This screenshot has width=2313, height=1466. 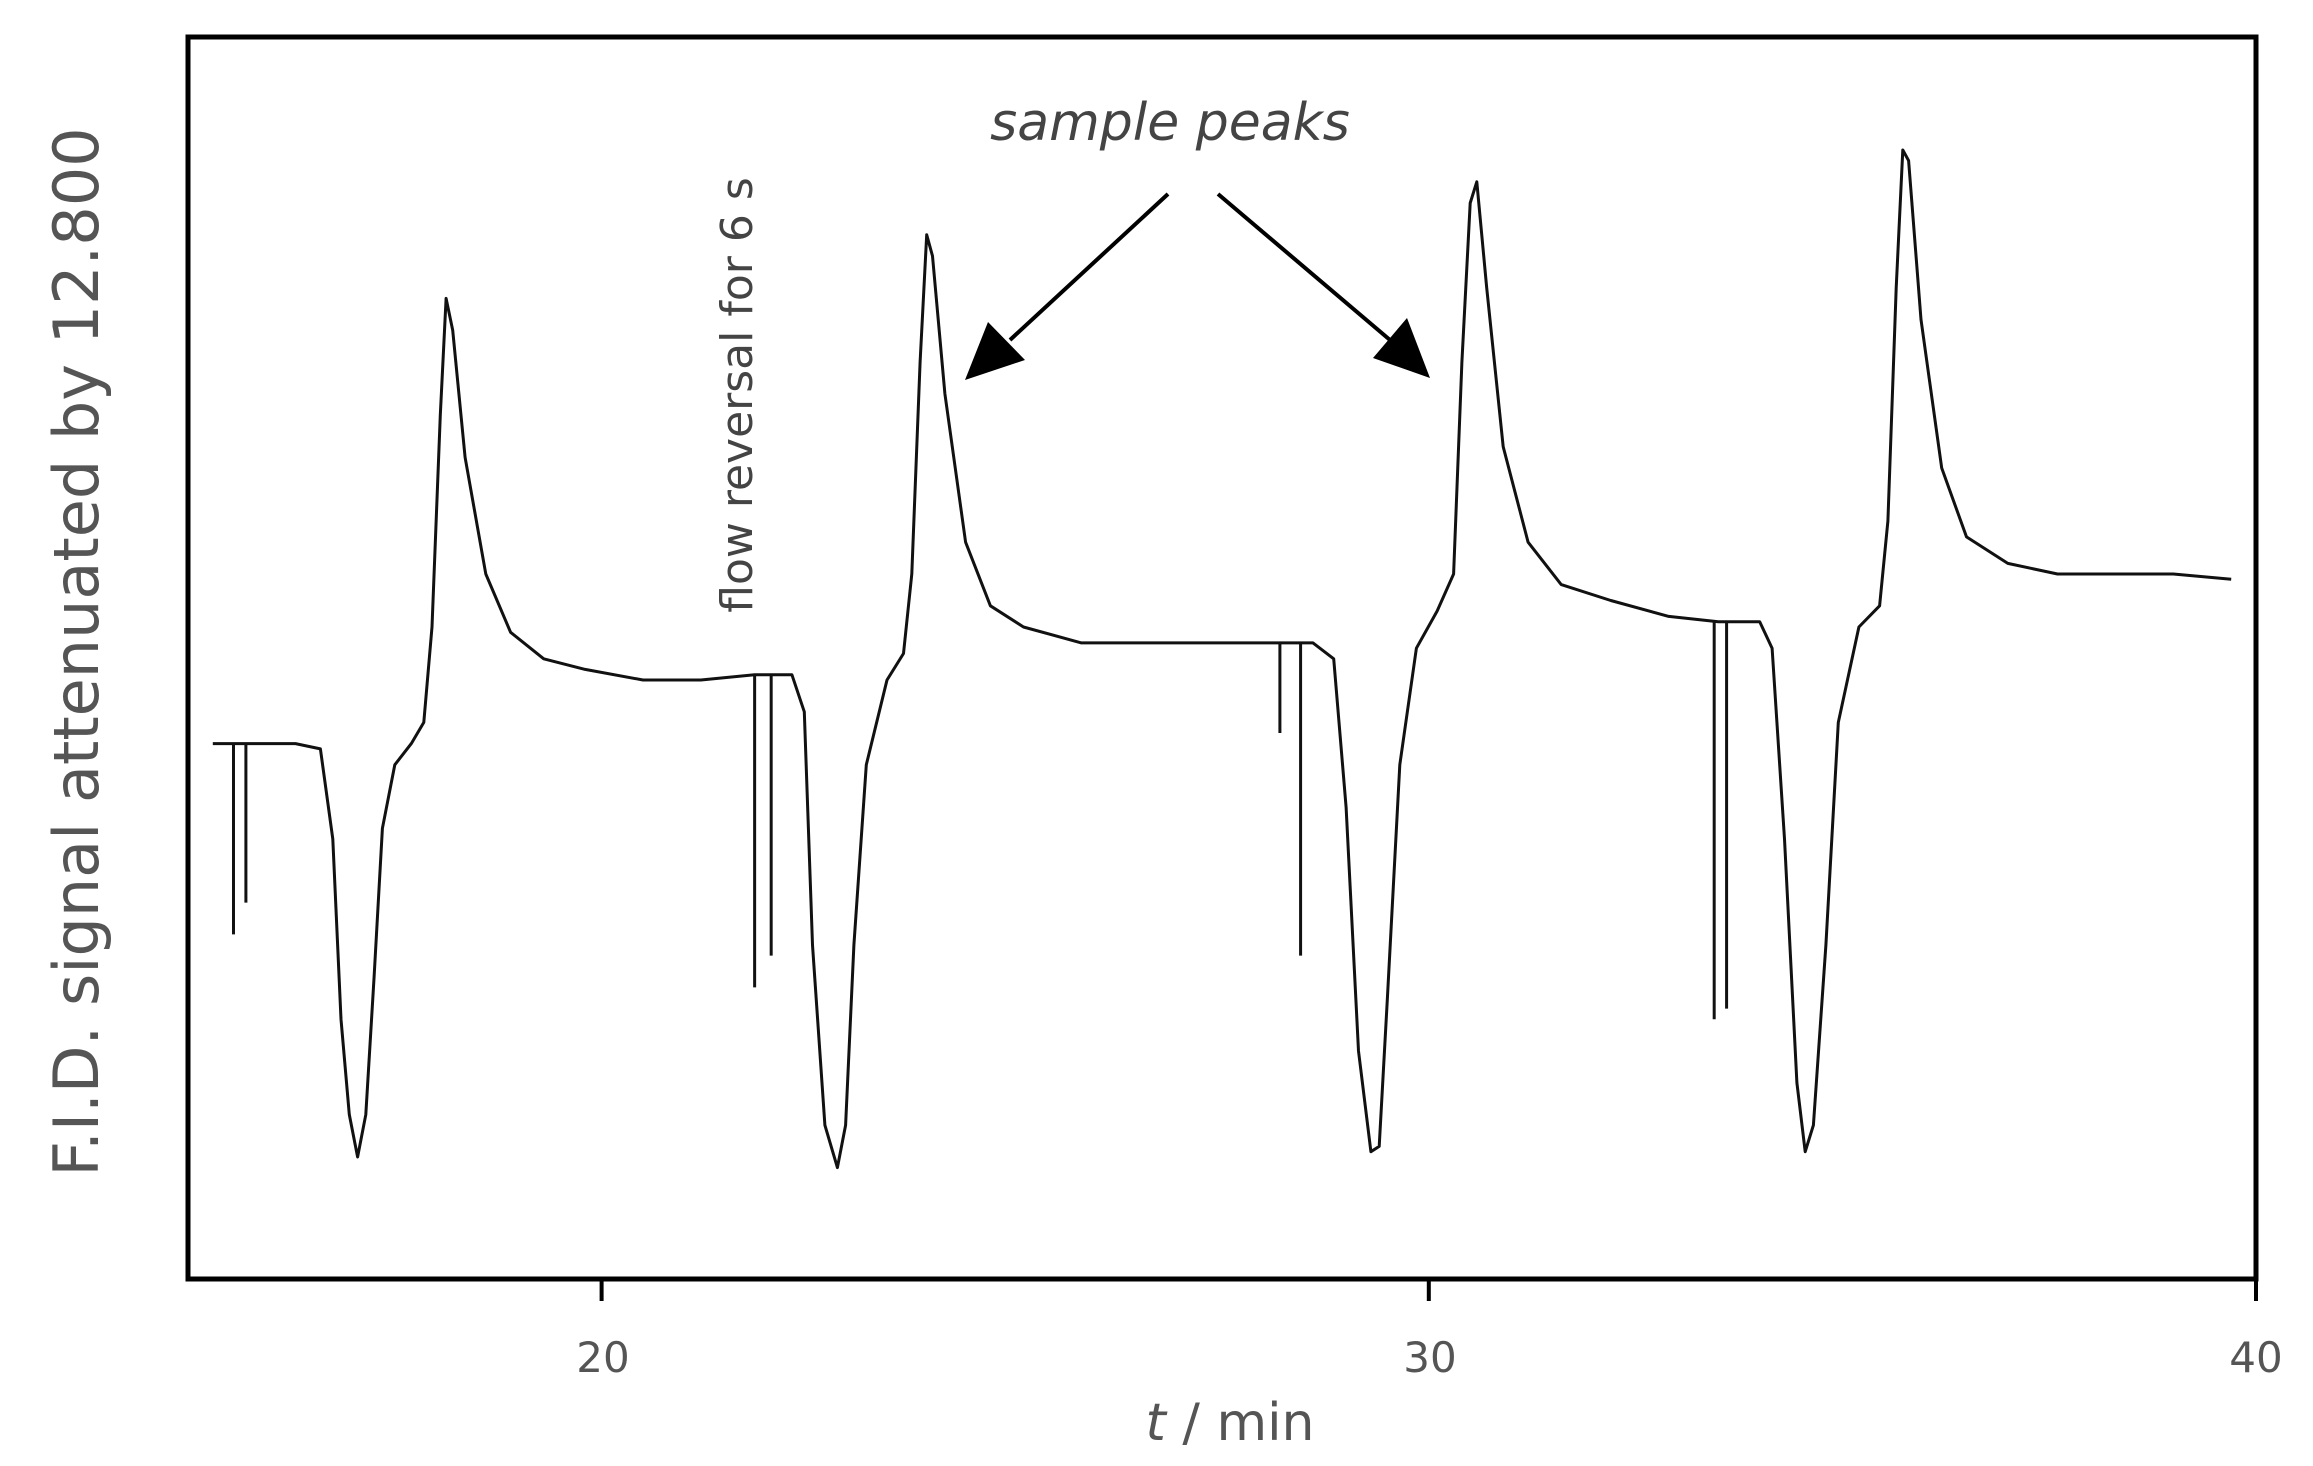 I want to click on arrow-left-shaft, so click(x=1089, y=267).